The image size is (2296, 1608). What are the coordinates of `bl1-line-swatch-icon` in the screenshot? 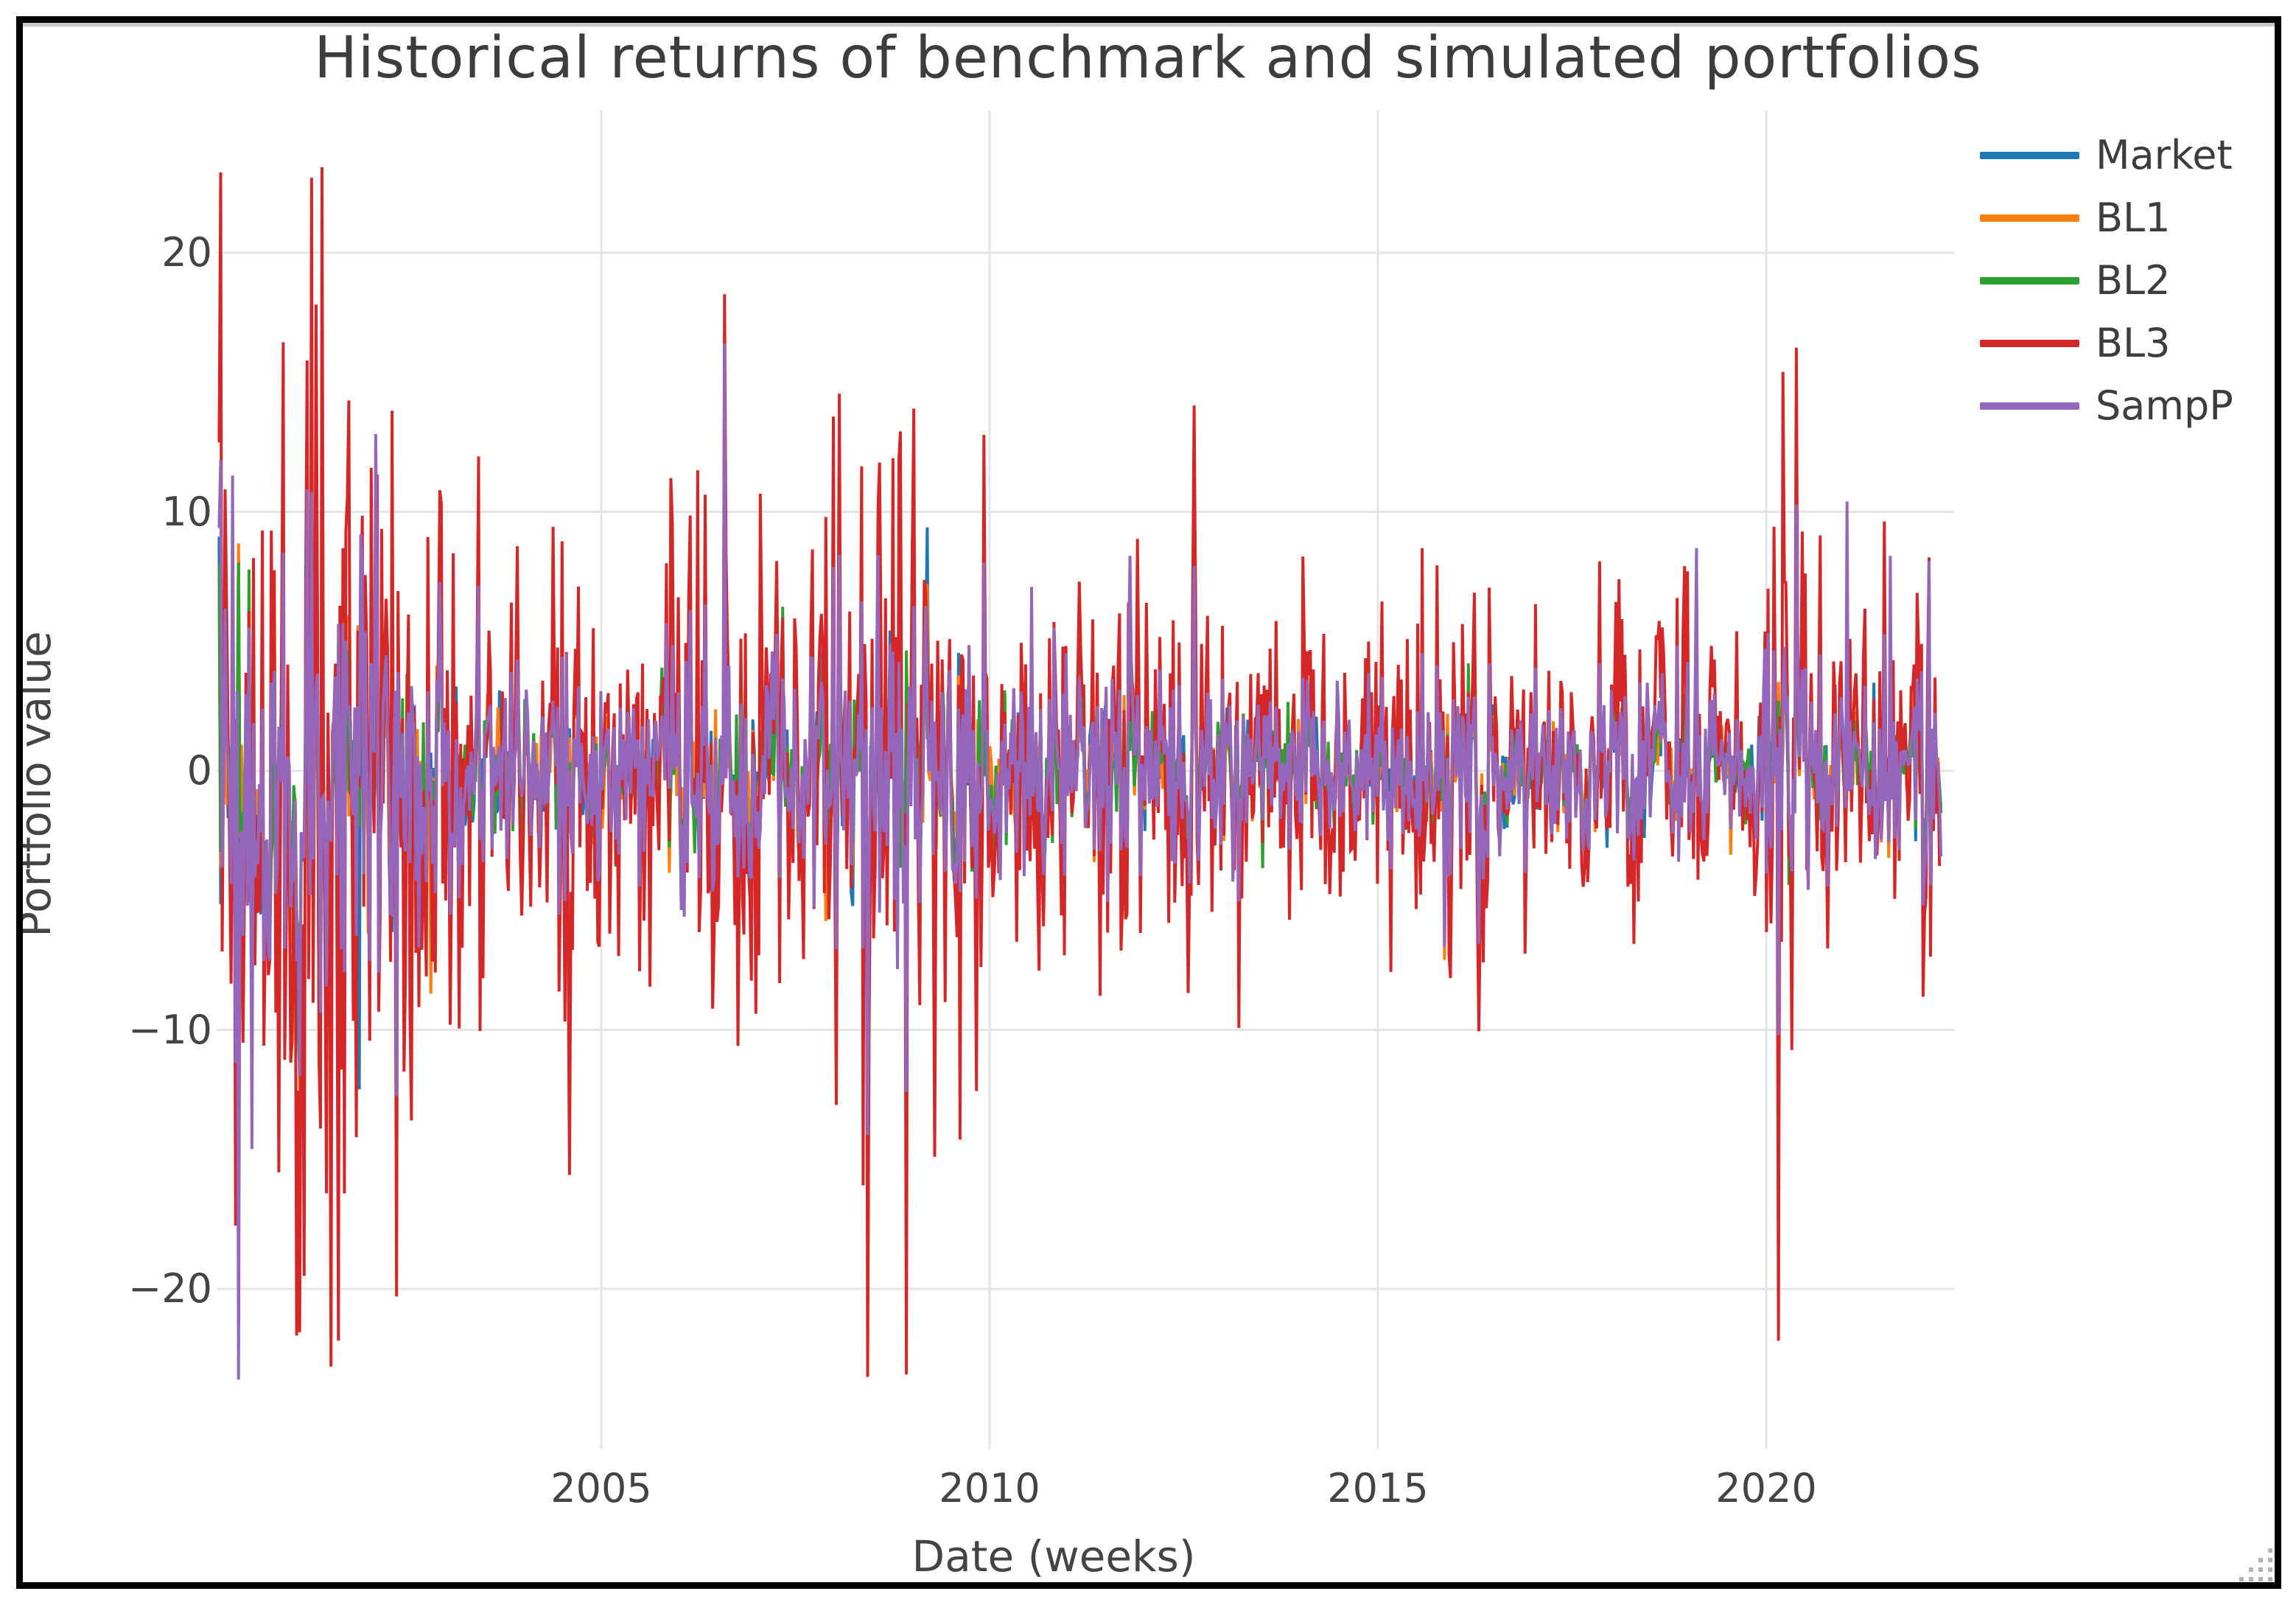 It's located at (2030, 218).